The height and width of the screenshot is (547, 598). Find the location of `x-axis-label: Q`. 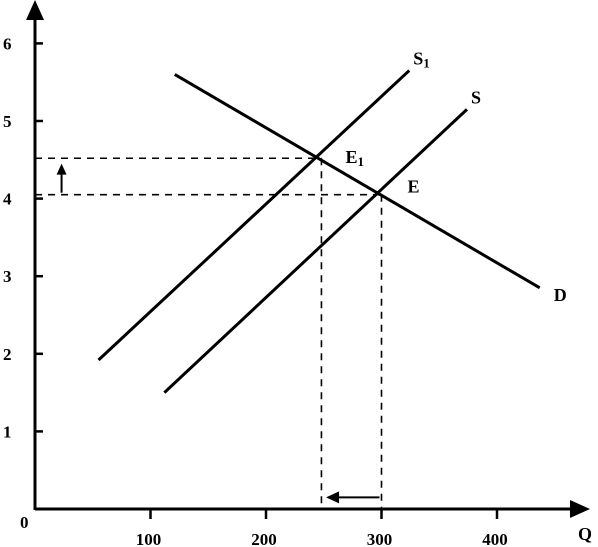

x-axis-label: Q is located at coordinates (585, 534).